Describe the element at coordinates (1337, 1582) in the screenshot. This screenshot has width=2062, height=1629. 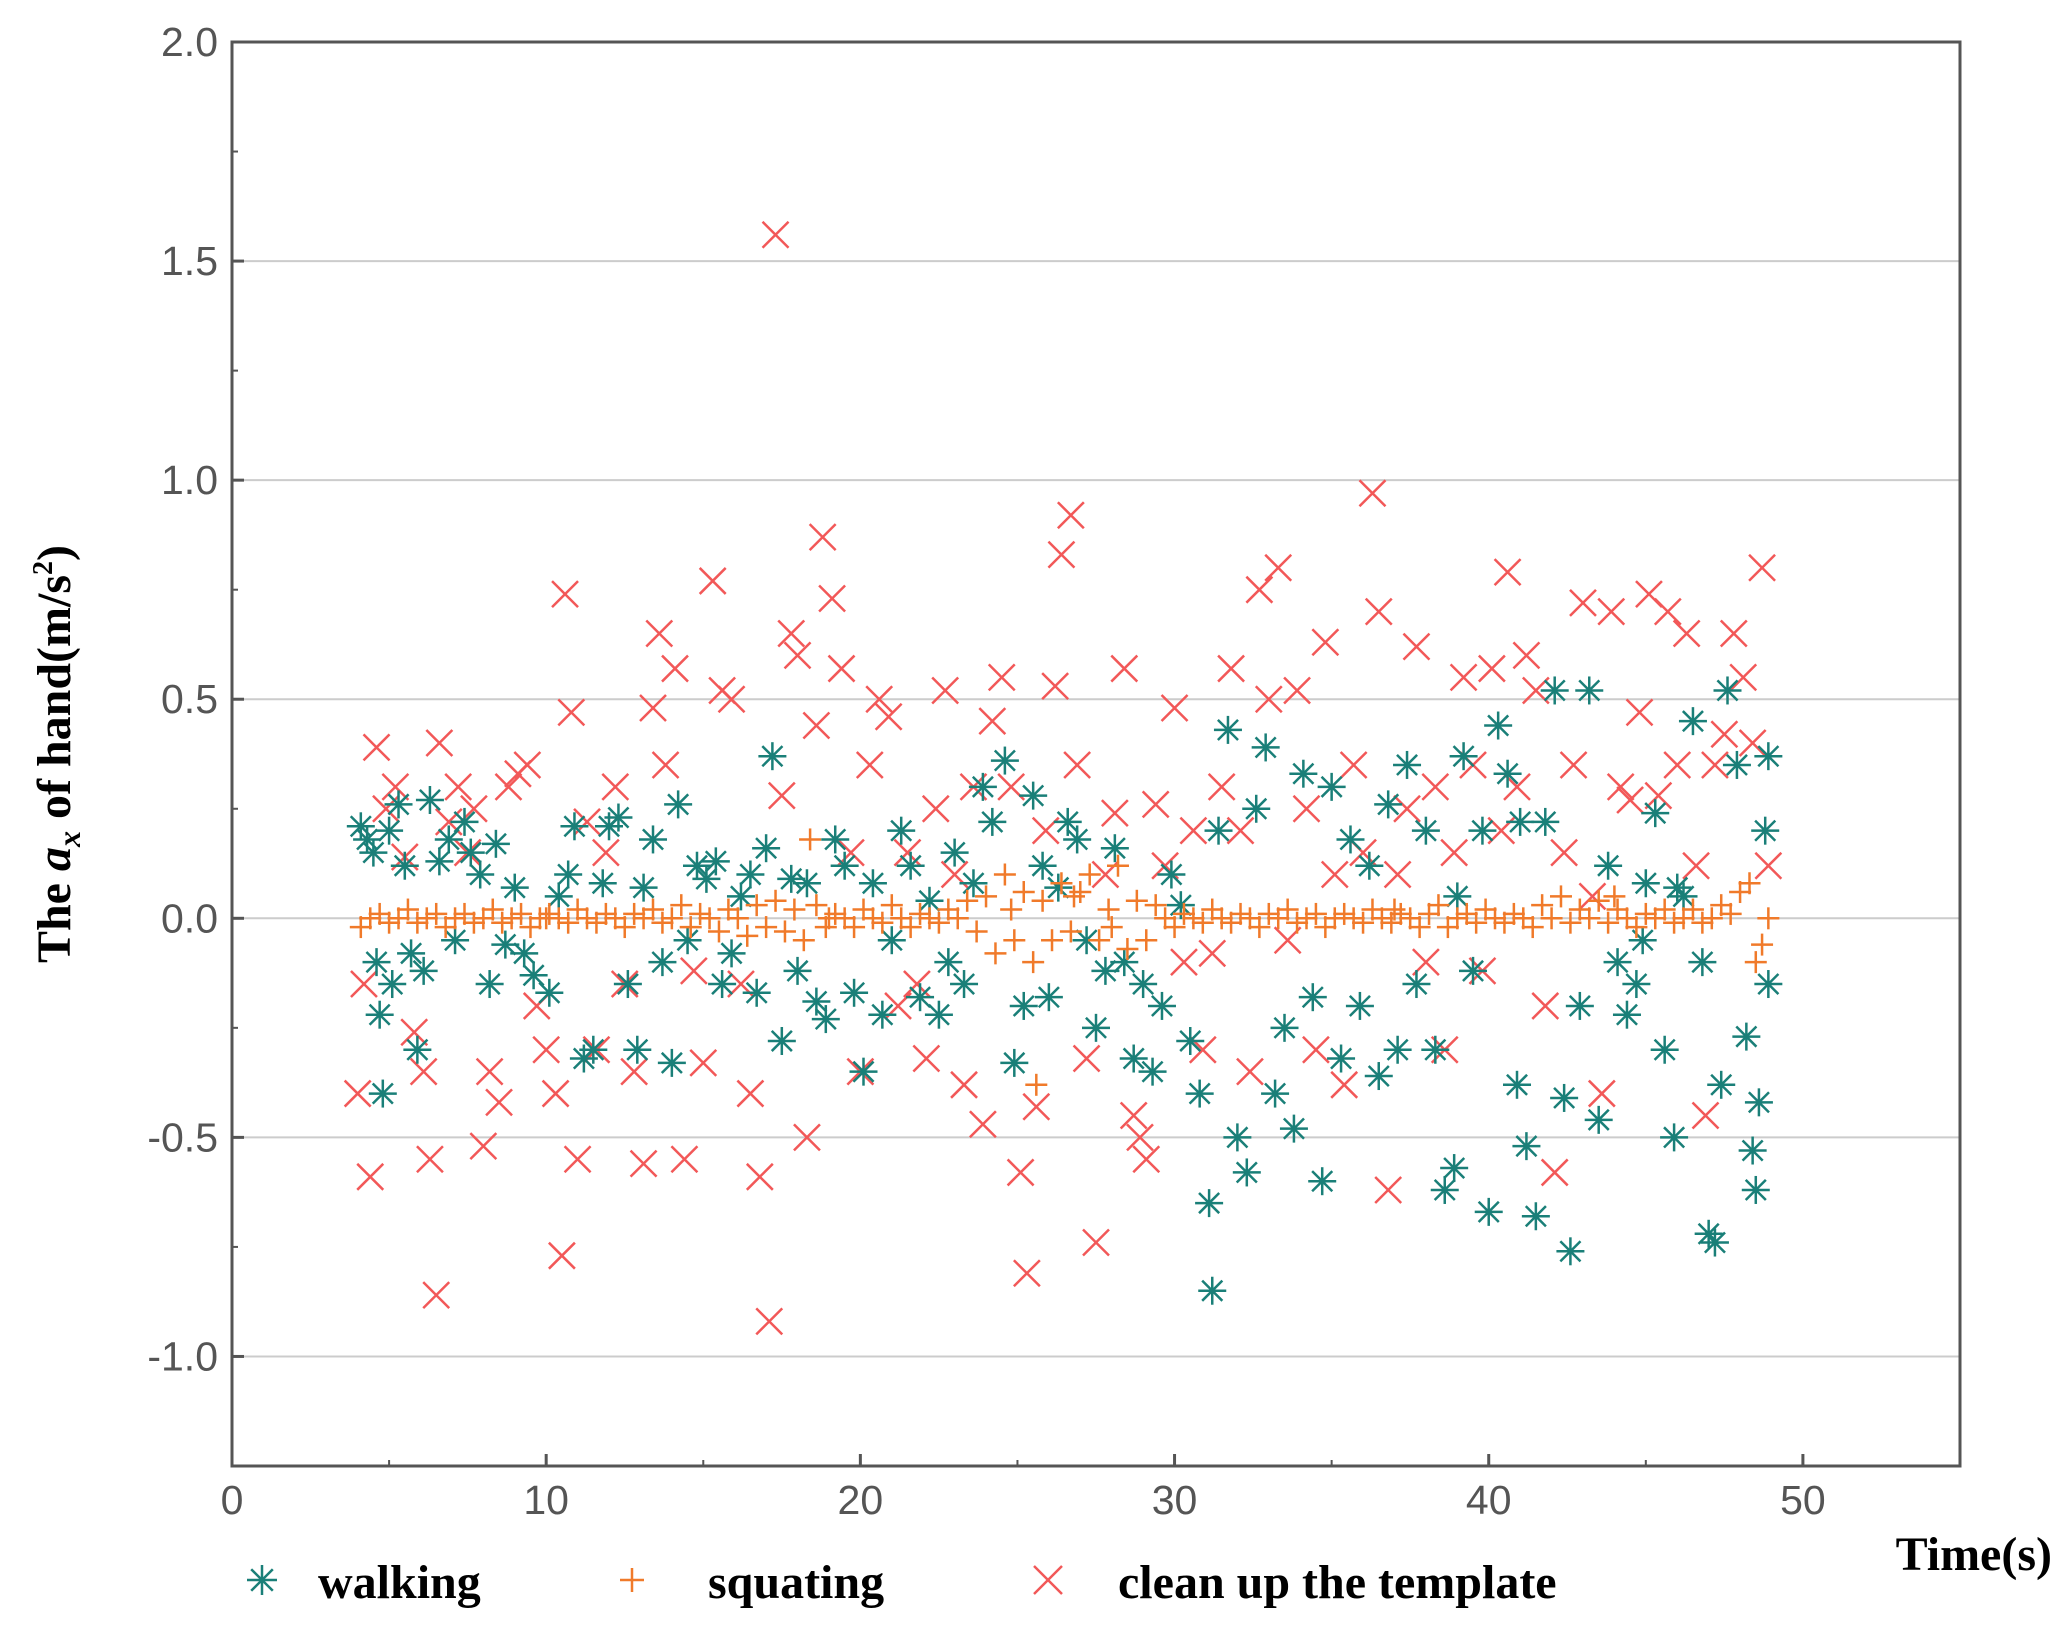
I see `legend-label-clean-up-the-template: clean up the template` at that location.